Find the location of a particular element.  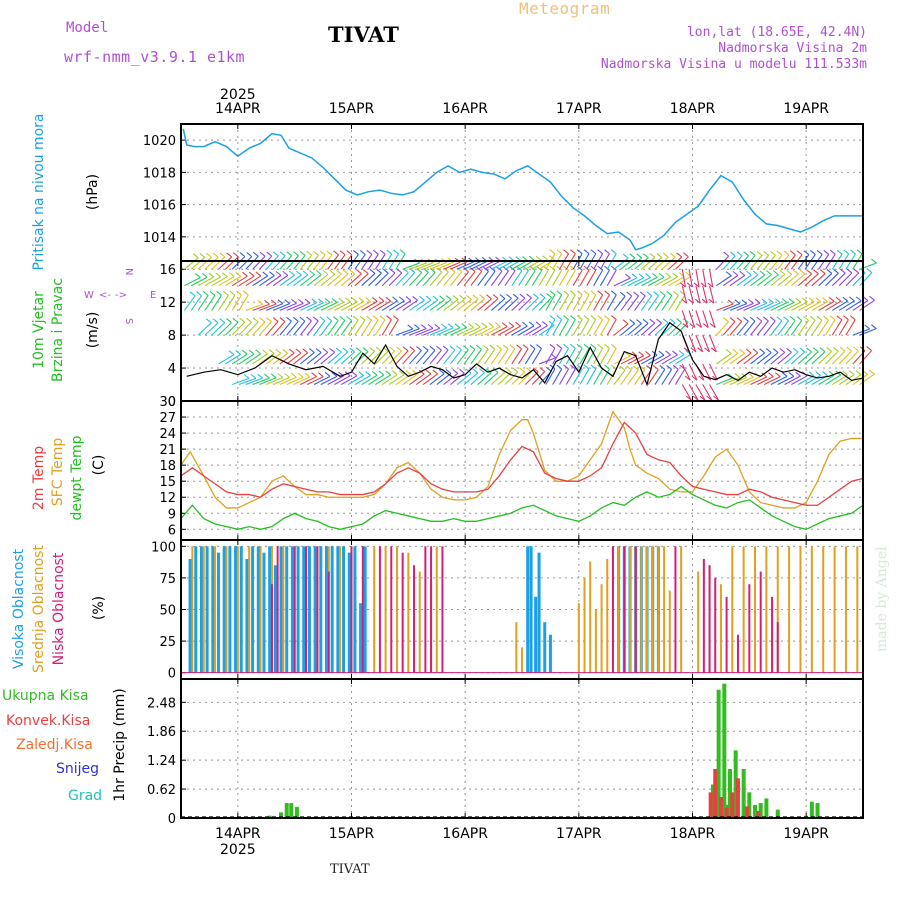

top-day-label: 18APR is located at coordinates (693, 109).